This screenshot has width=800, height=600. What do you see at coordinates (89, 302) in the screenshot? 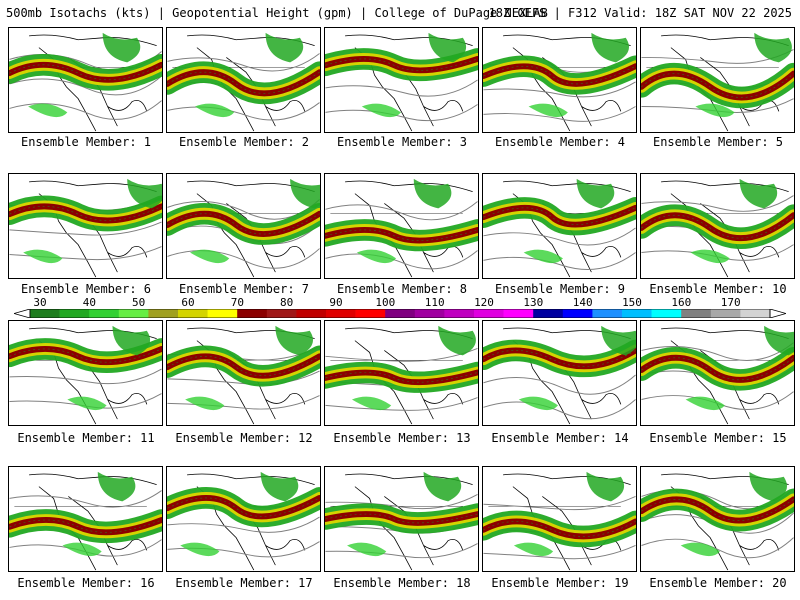
I see `colorbar-tick-label: 40` at bounding box center [89, 302].